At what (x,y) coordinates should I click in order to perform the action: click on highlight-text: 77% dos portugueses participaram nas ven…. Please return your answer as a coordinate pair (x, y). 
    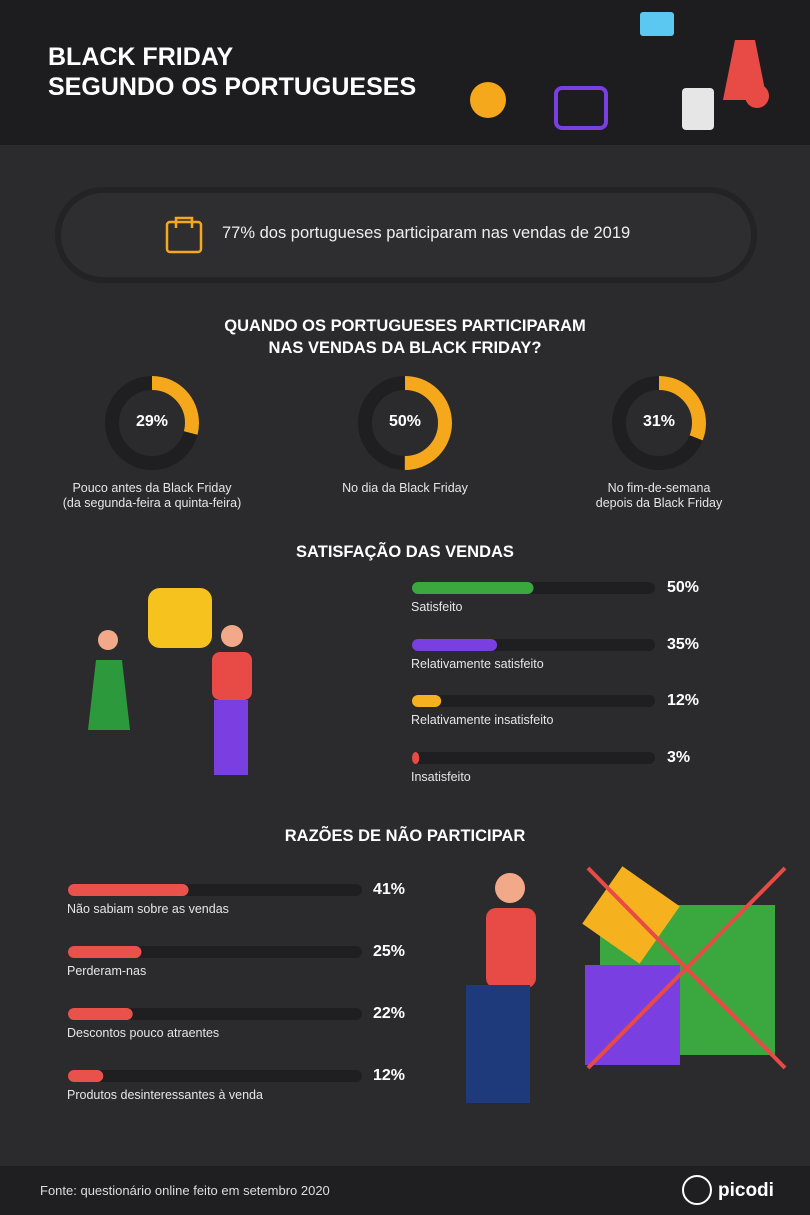
    Looking at the image, I should click on (426, 233).